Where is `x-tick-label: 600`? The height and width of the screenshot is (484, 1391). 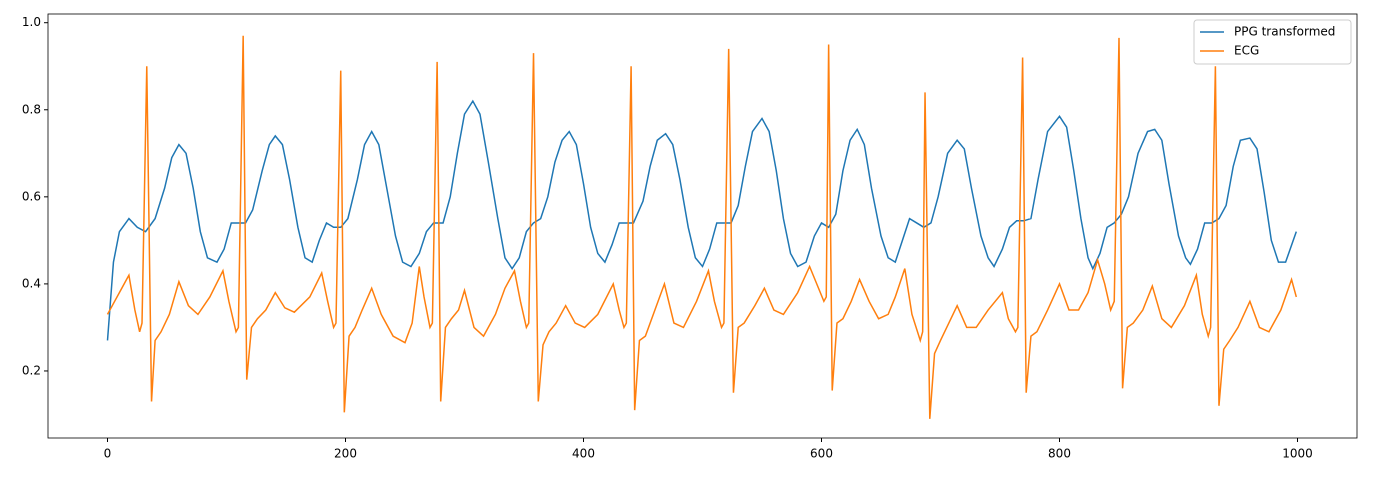 x-tick-label: 600 is located at coordinates (821, 454).